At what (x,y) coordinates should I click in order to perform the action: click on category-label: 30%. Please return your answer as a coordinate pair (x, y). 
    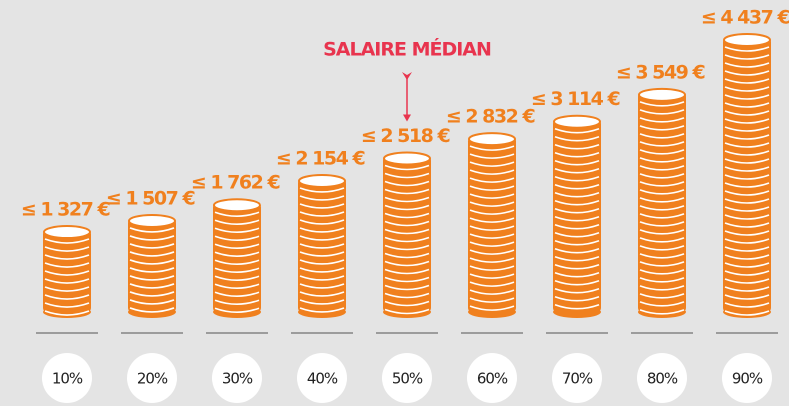
    Looking at the image, I should click on (237, 379).